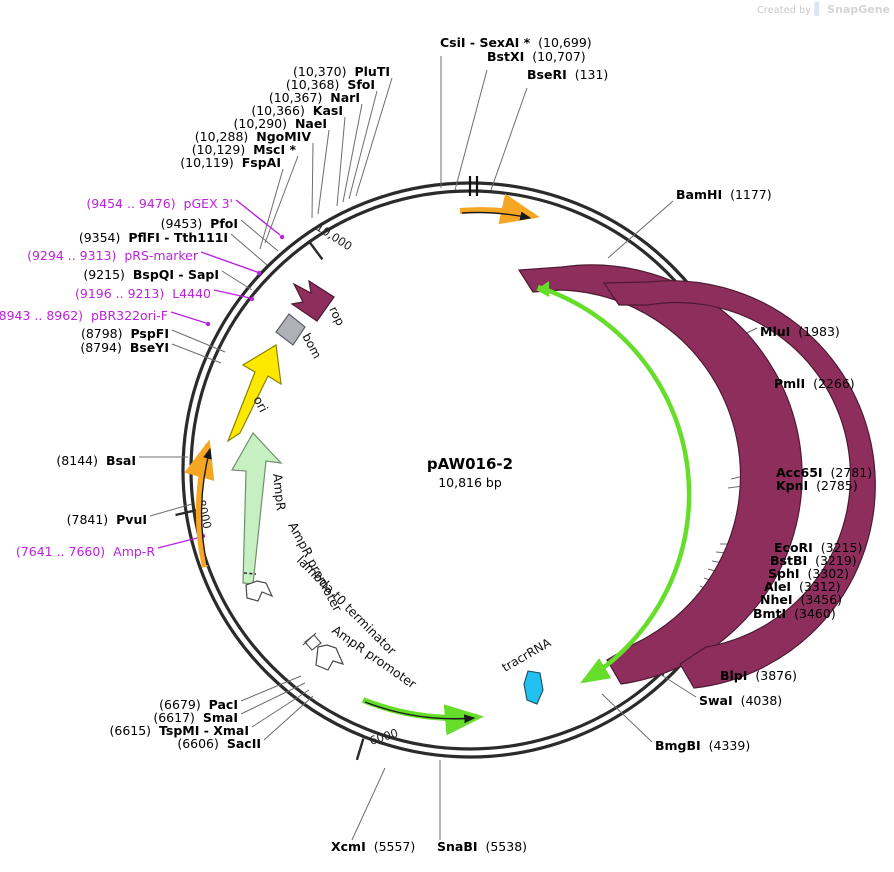 The image size is (894, 872). I want to click on region-name: pGEX 3', so click(208, 203).